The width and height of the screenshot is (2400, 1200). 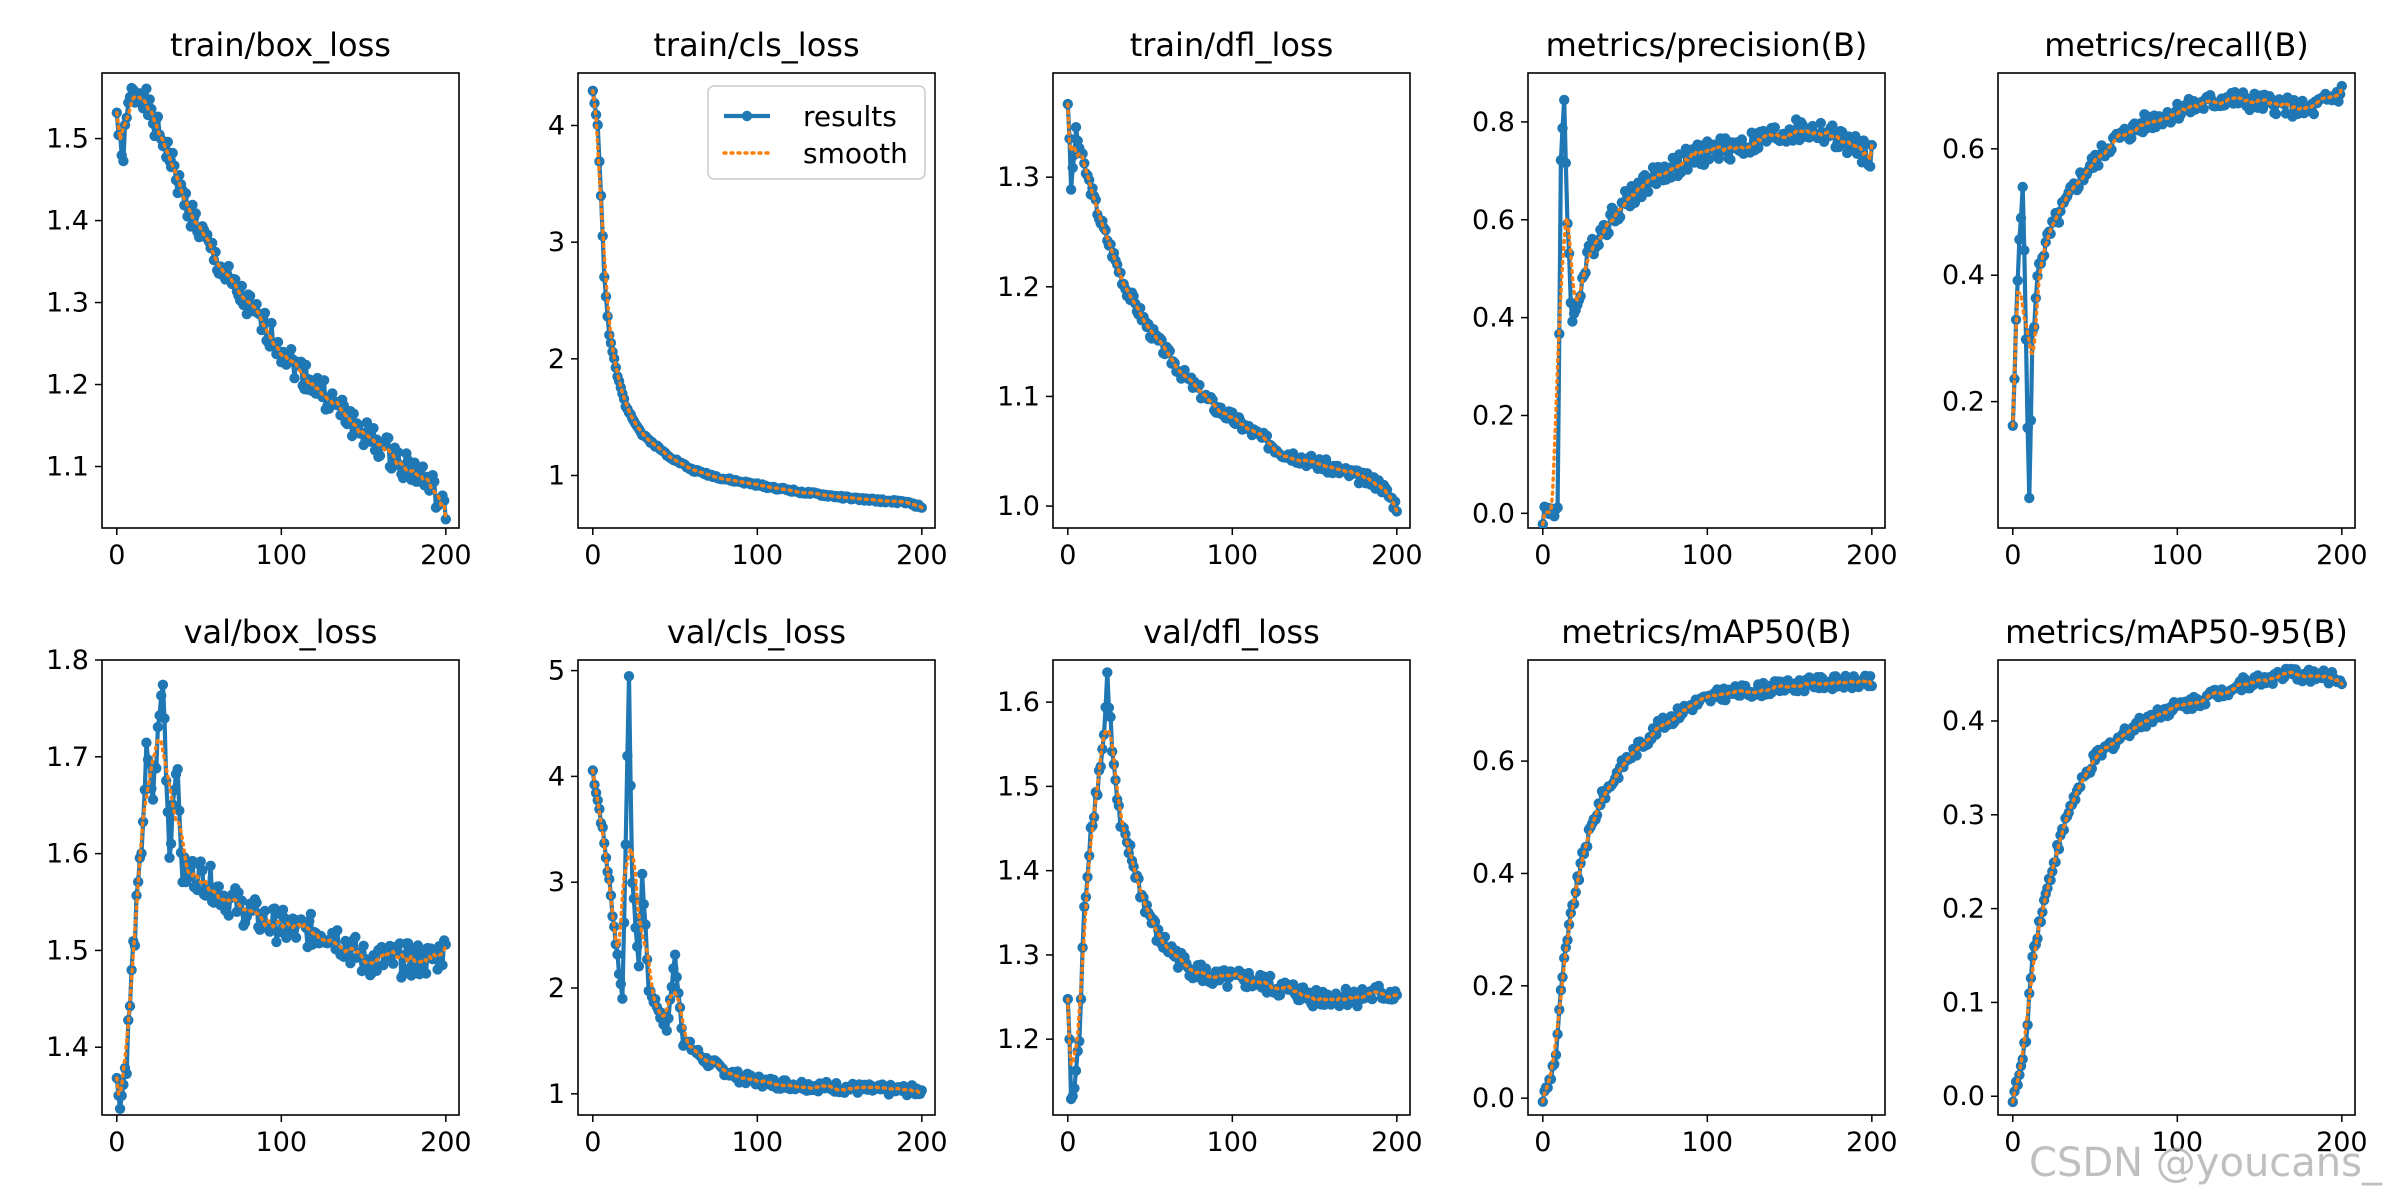 I want to click on subplot-7: val/cls_loss 0 100 200 1 2 3 4 5, so click(x=748, y=885).